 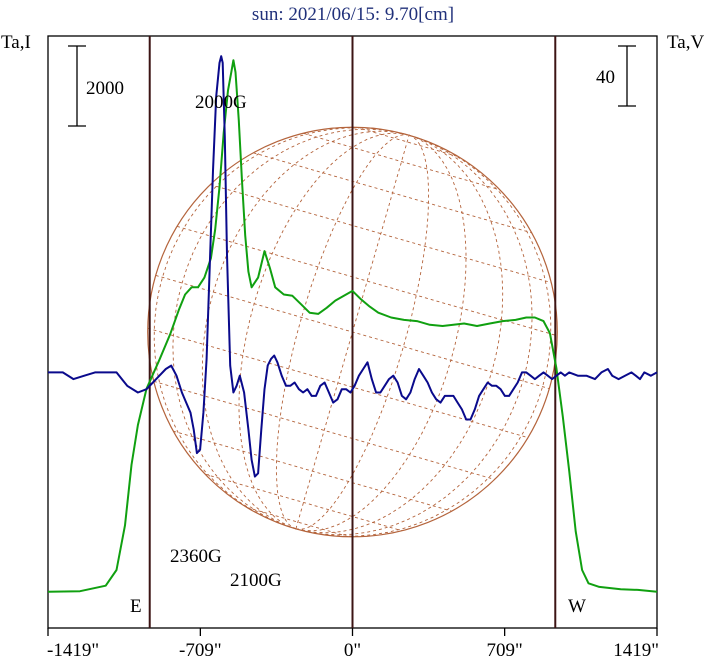 I want to click on right-scale-bar, so click(x=627, y=76).